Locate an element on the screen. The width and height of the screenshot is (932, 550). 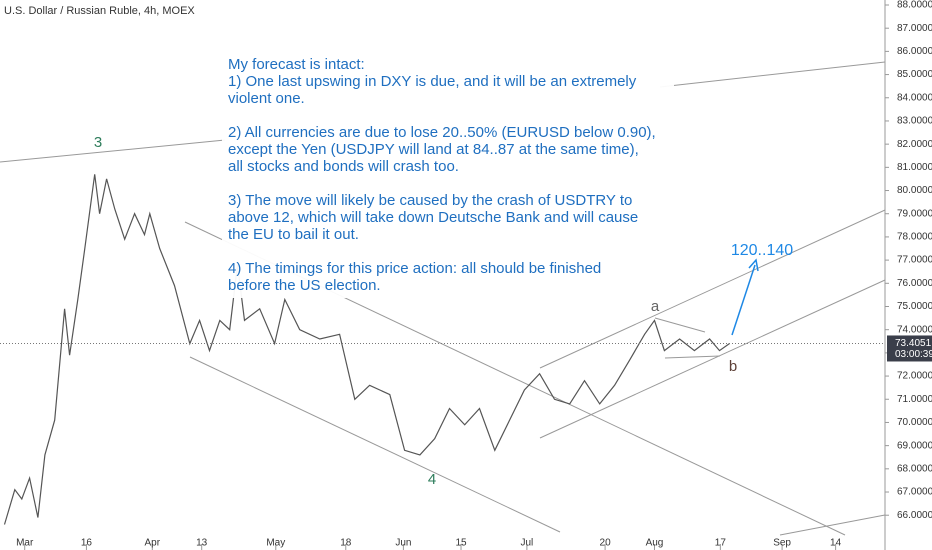
note-line: violent one. is located at coordinates (266, 98).